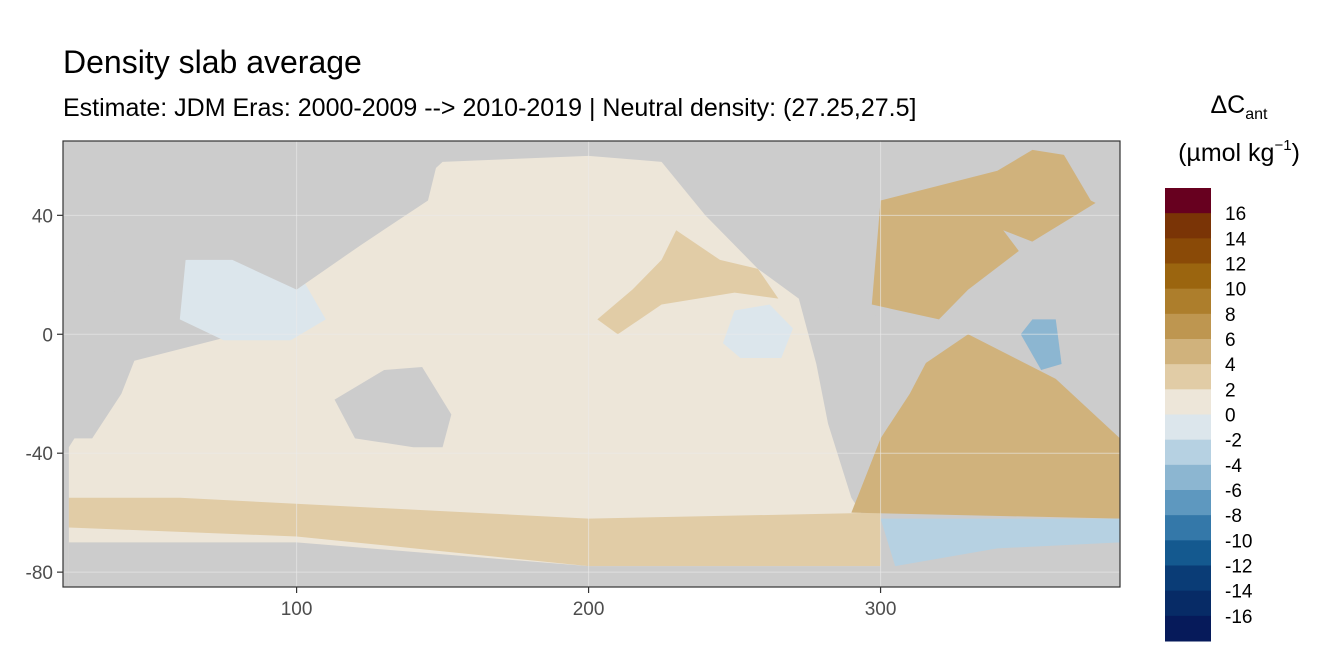 This screenshot has height=672, width=1344. I want to click on chart-title: Density slab average, so click(212, 62).